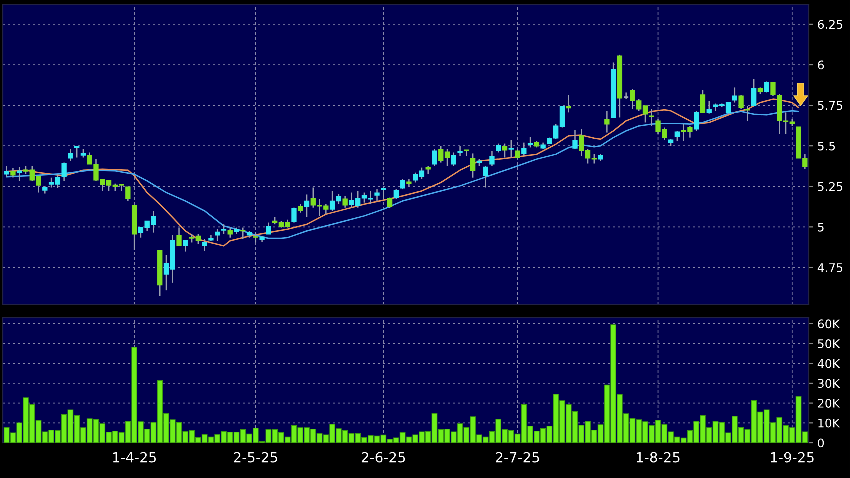 The height and width of the screenshot is (478, 850). I want to click on x-tick-label: 2-7-25, so click(518, 457).